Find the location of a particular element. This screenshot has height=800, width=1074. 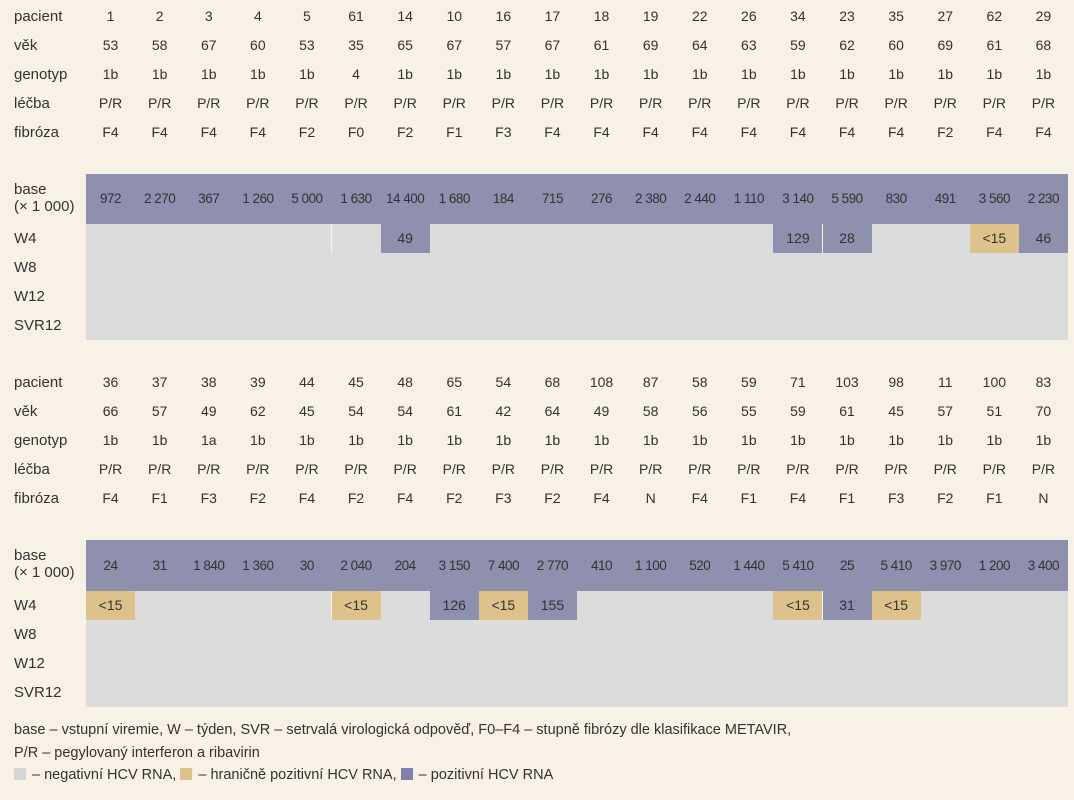

base-bar is located at coordinates (577, 199).